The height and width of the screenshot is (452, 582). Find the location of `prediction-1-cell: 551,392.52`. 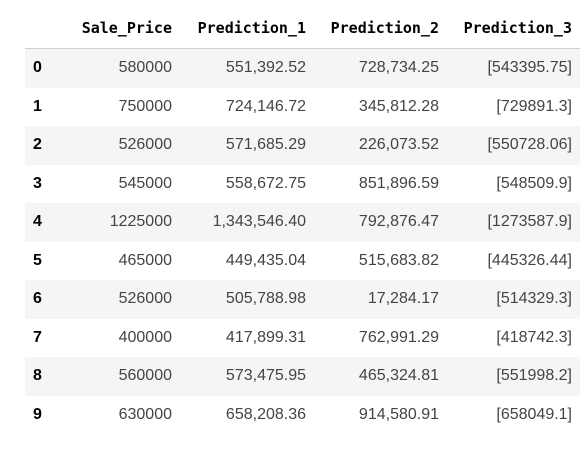

prediction-1-cell: 551,392.52 is located at coordinates (265, 68).